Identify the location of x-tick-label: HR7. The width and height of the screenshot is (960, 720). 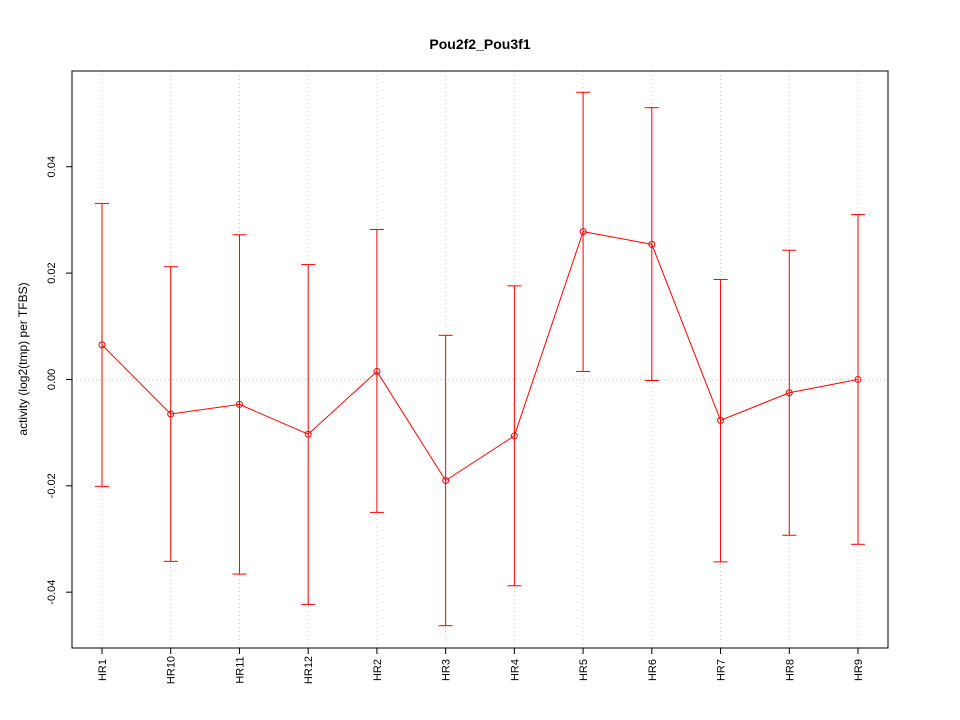
(722, 670).